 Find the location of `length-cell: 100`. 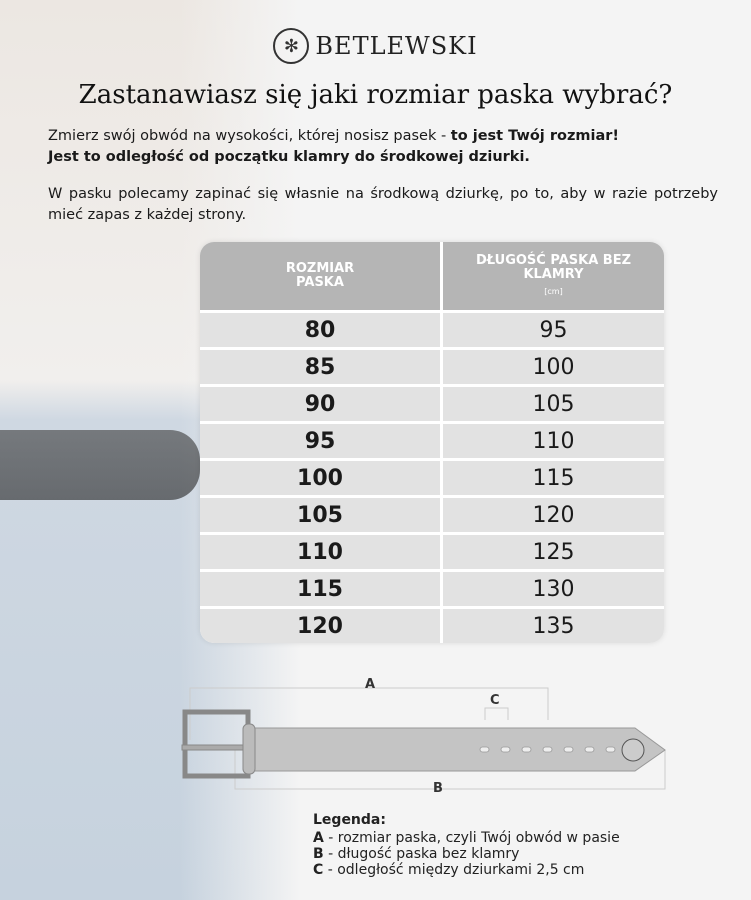

length-cell: 100 is located at coordinates (553, 367).